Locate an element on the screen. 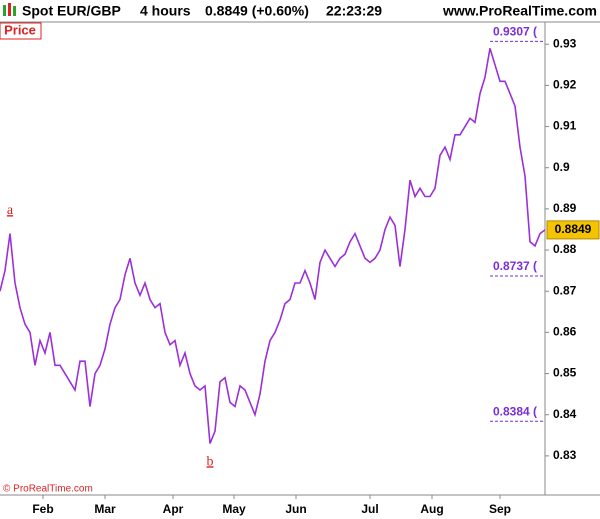  y-tick-label: 0.88 is located at coordinates (565, 249).